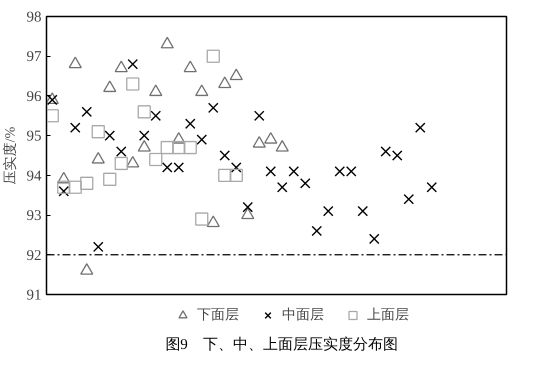 The width and height of the screenshot is (553, 368). I want to click on y-tick-label: 92, so click(34, 256).